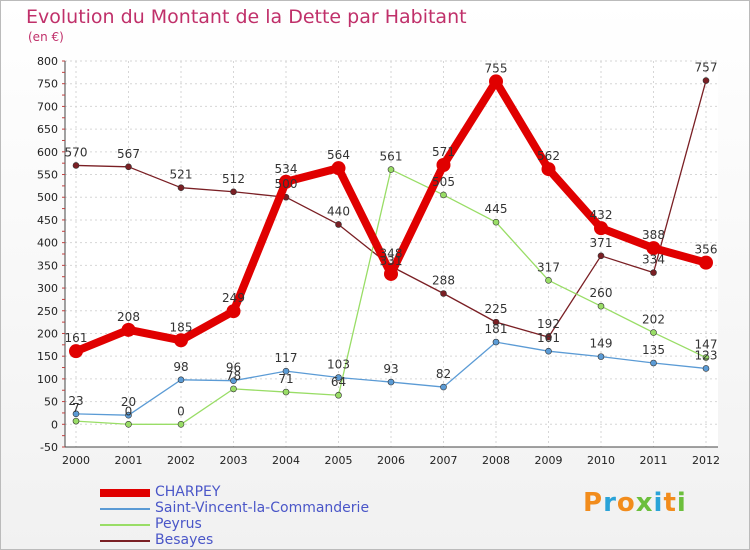 The width and height of the screenshot is (750, 550). Describe the element at coordinates (180, 367) in the screenshot. I see `data-label: 98` at that location.